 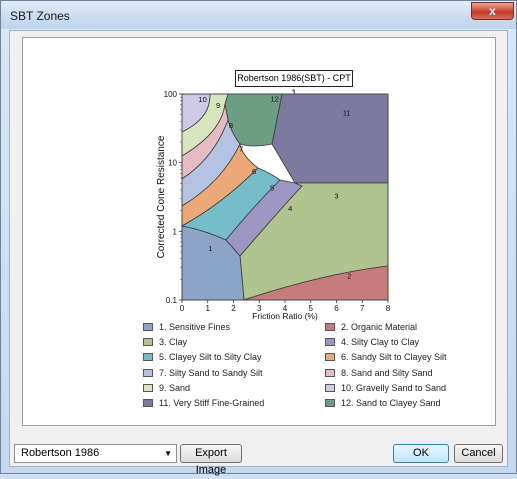 What do you see at coordinates (175, 387) in the screenshot?
I see `legend-label: 9. Sand` at bounding box center [175, 387].